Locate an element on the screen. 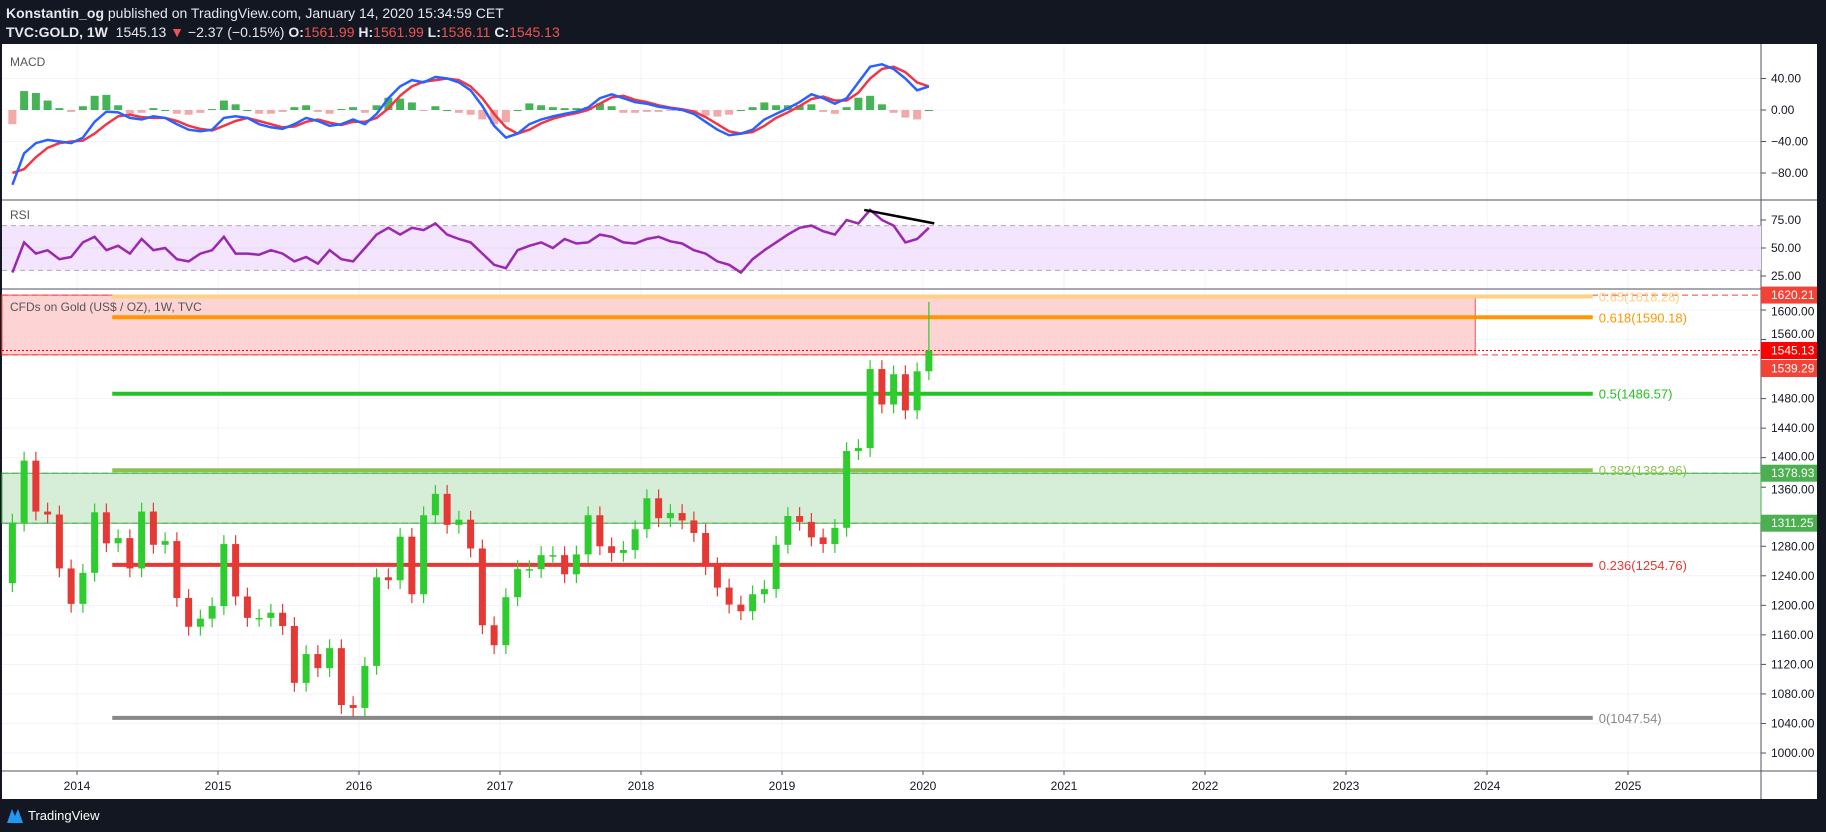  date-axis-label: 2016 is located at coordinates (359, 786).